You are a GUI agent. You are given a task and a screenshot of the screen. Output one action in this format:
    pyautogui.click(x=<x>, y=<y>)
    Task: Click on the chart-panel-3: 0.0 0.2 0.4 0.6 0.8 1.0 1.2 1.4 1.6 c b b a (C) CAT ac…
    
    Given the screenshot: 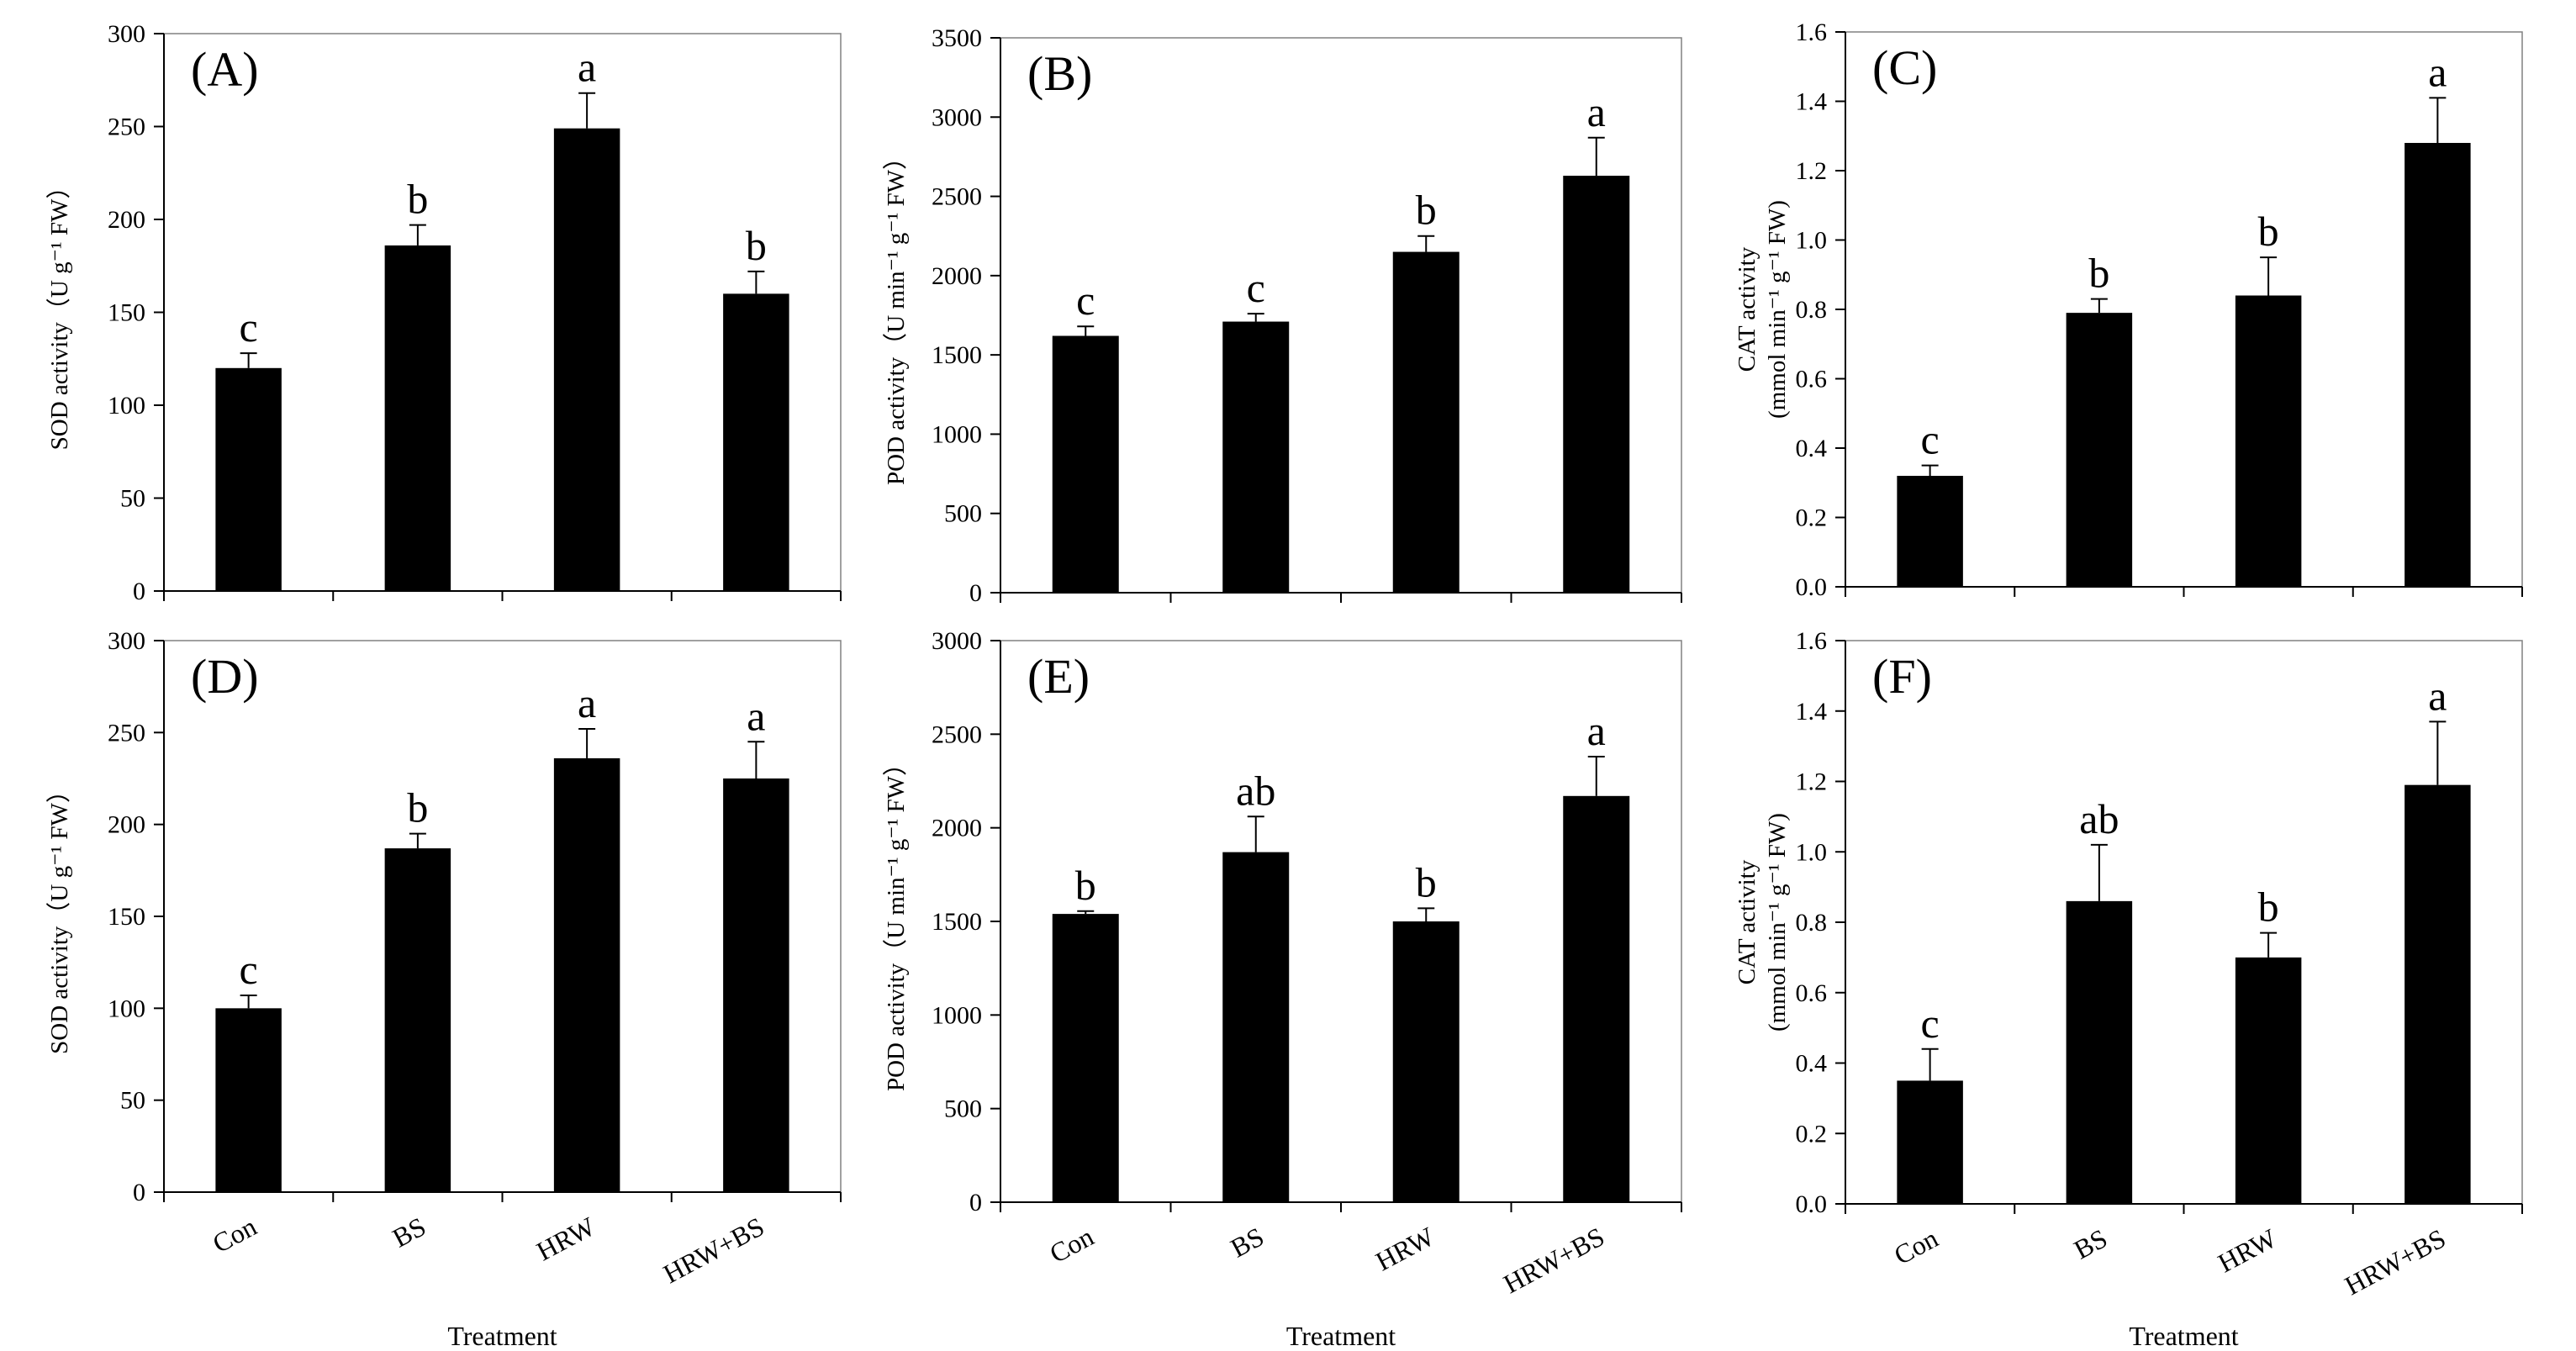 What is the action you would take?
    pyautogui.click(x=2128, y=310)
    